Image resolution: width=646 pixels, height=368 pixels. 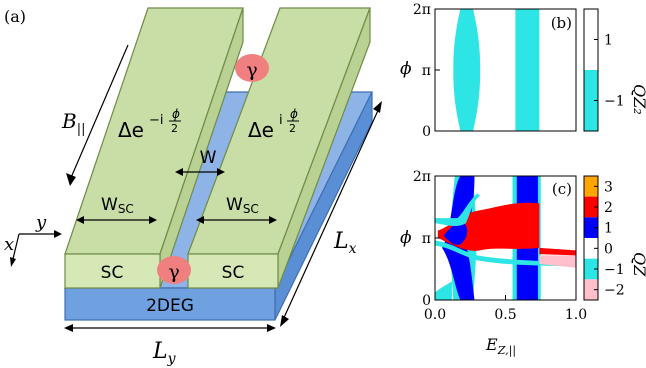 What do you see at coordinates (614, 291) in the screenshot?
I see `panel-c-cbtick-label: −2` at bounding box center [614, 291].